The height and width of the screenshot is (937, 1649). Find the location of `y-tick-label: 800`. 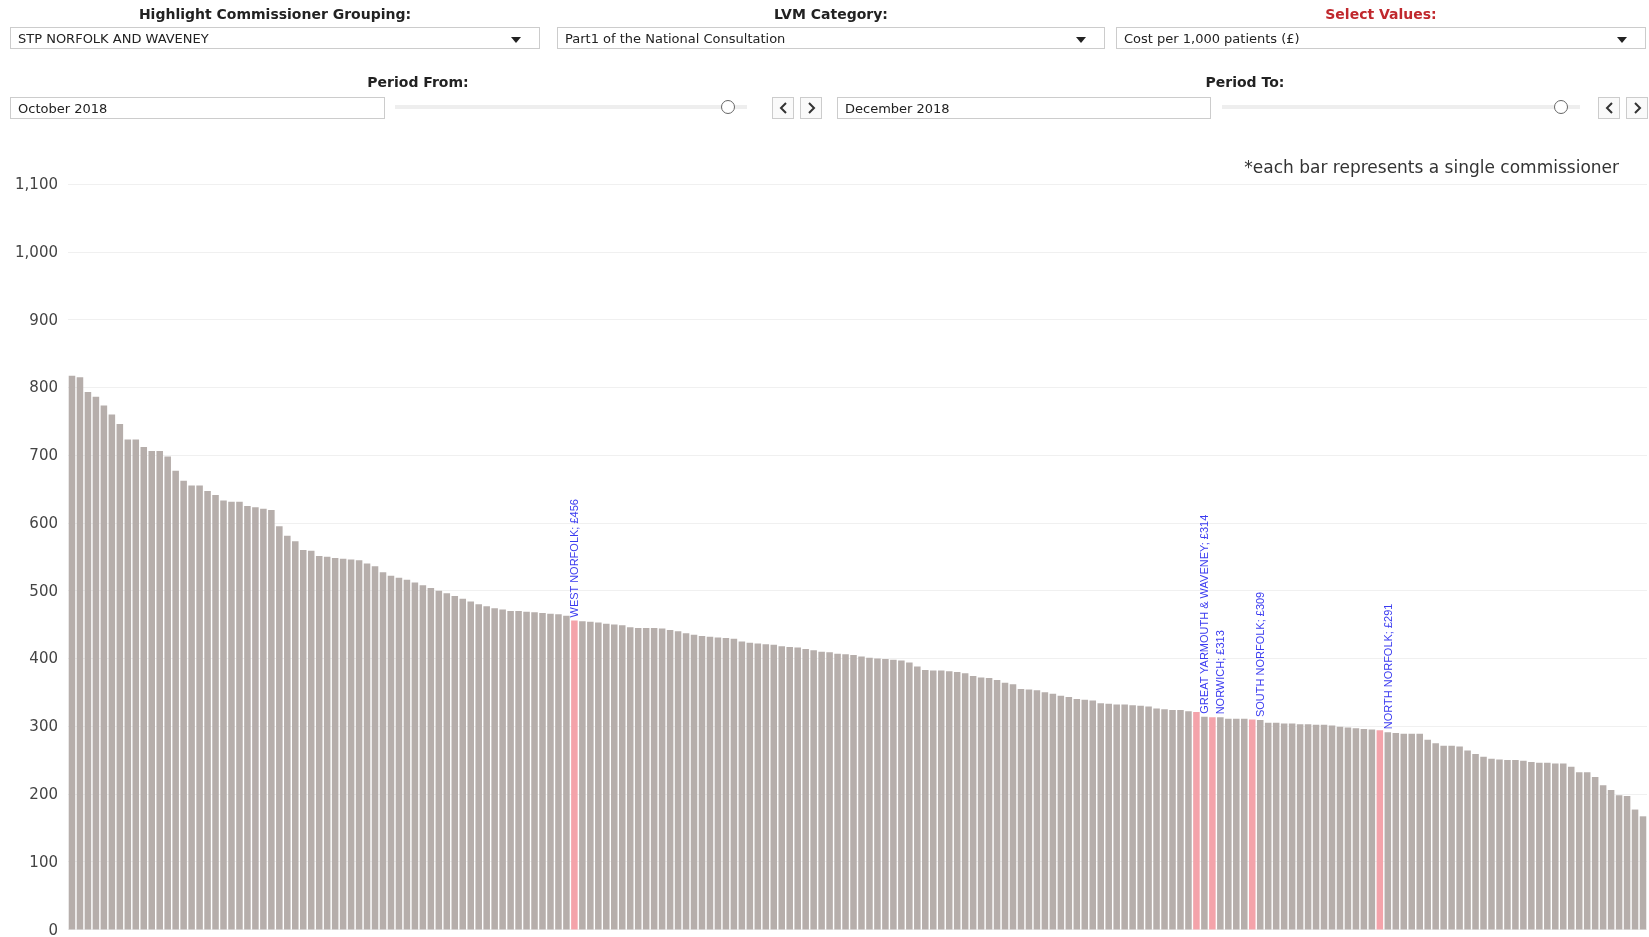

y-tick-label: 800 is located at coordinates (43, 387).